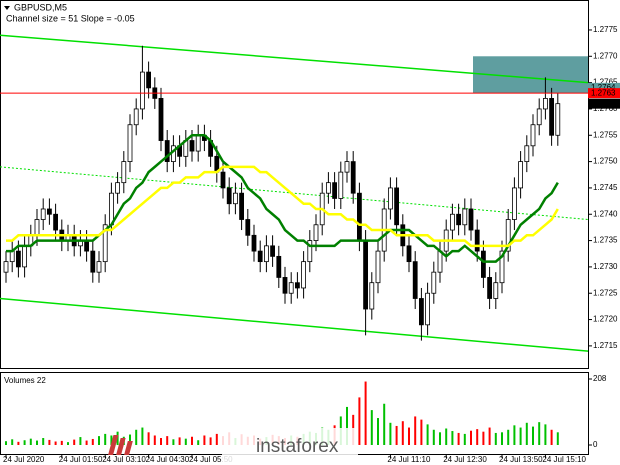 The height and width of the screenshot is (465, 620). I want to click on y-tick-label: 1.2730, so click(605, 266).